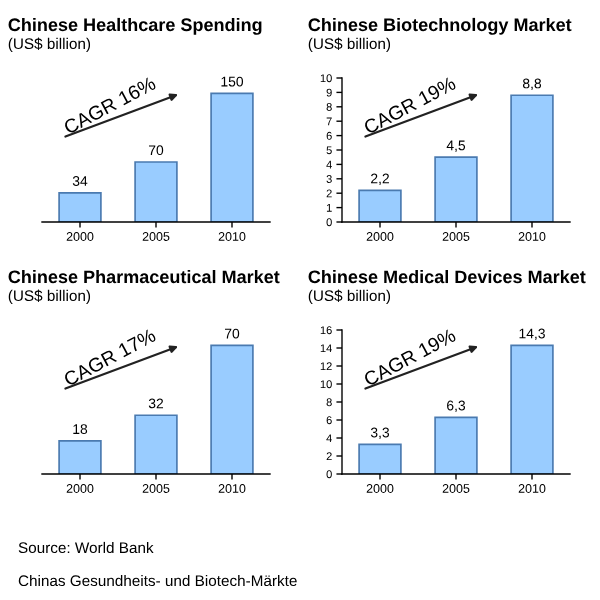  What do you see at coordinates (135, 26) in the screenshot?
I see `chart-title: Chinese Healthcare Spending` at bounding box center [135, 26].